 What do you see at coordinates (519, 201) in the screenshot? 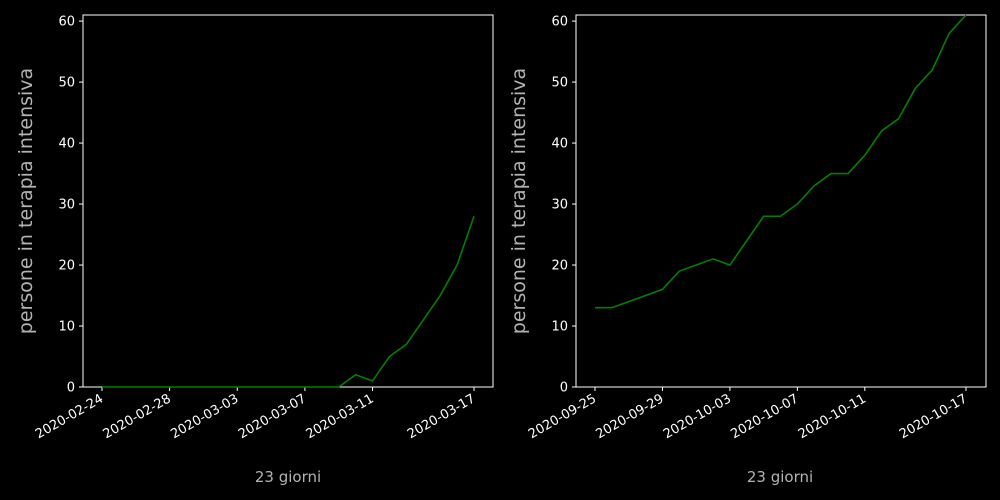
I see `y-axis-label-right: persone in terapia intensiva` at bounding box center [519, 201].